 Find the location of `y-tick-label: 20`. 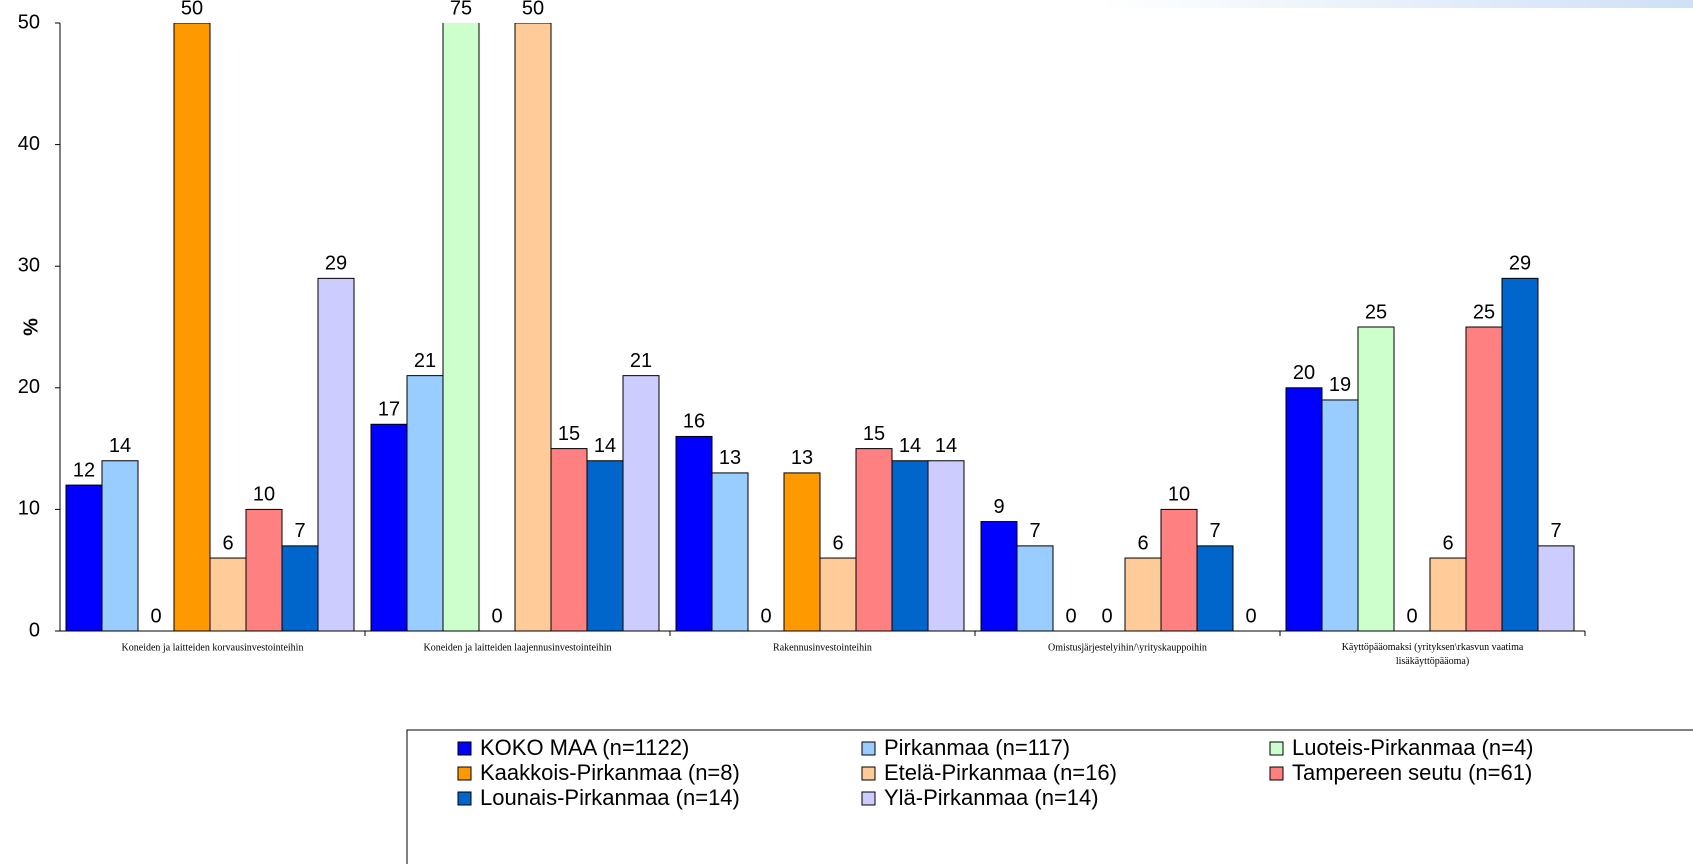

y-tick-label: 20 is located at coordinates (29, 387).